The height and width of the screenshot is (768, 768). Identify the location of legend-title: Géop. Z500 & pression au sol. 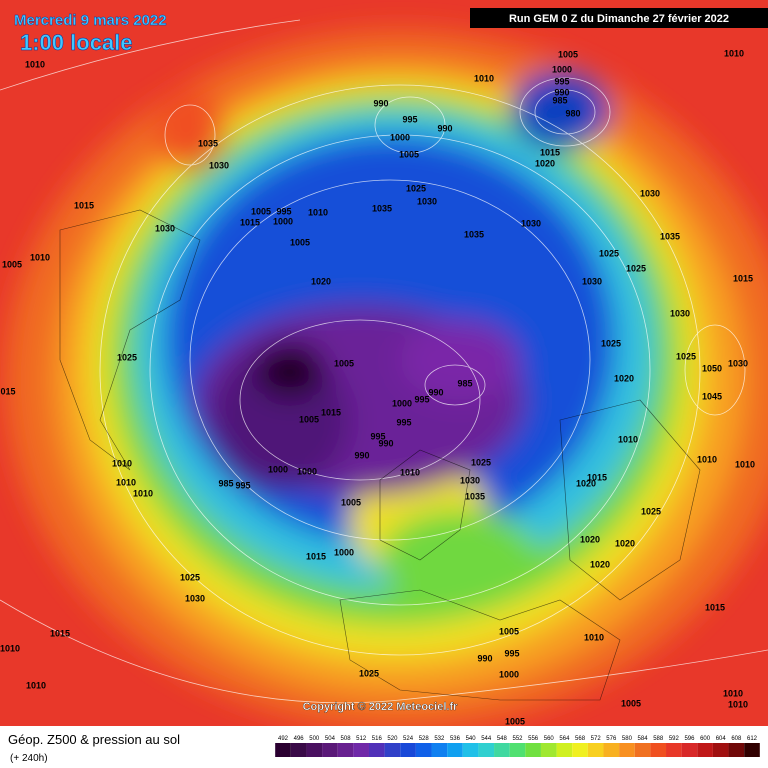
(94, 739).